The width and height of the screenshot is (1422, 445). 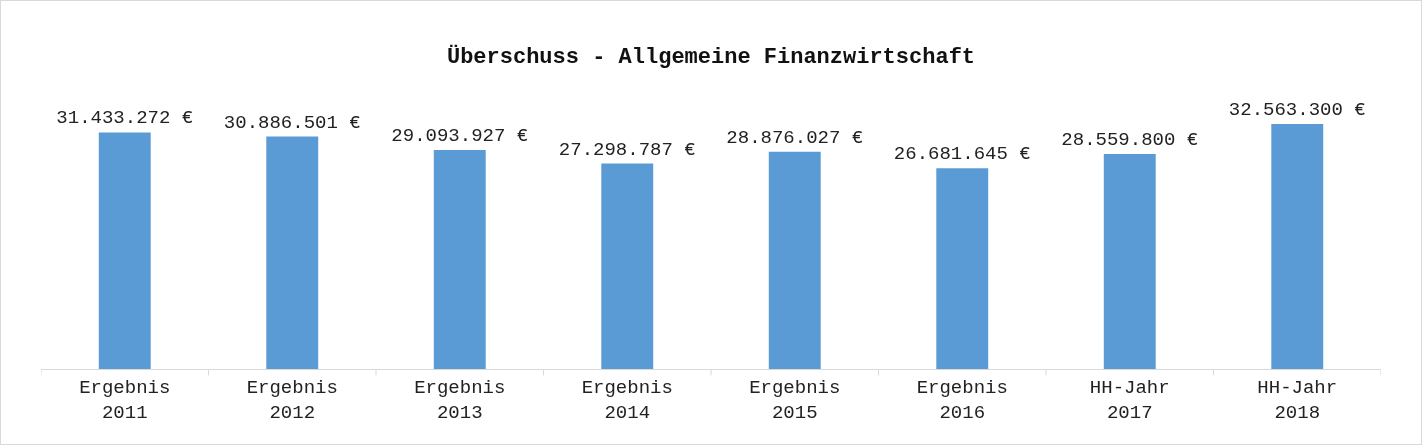 What do you see at coordinates (627, 149) in the screenshot?
I see `data-label: 27.298.787 €` at bounding box center [627, 149].